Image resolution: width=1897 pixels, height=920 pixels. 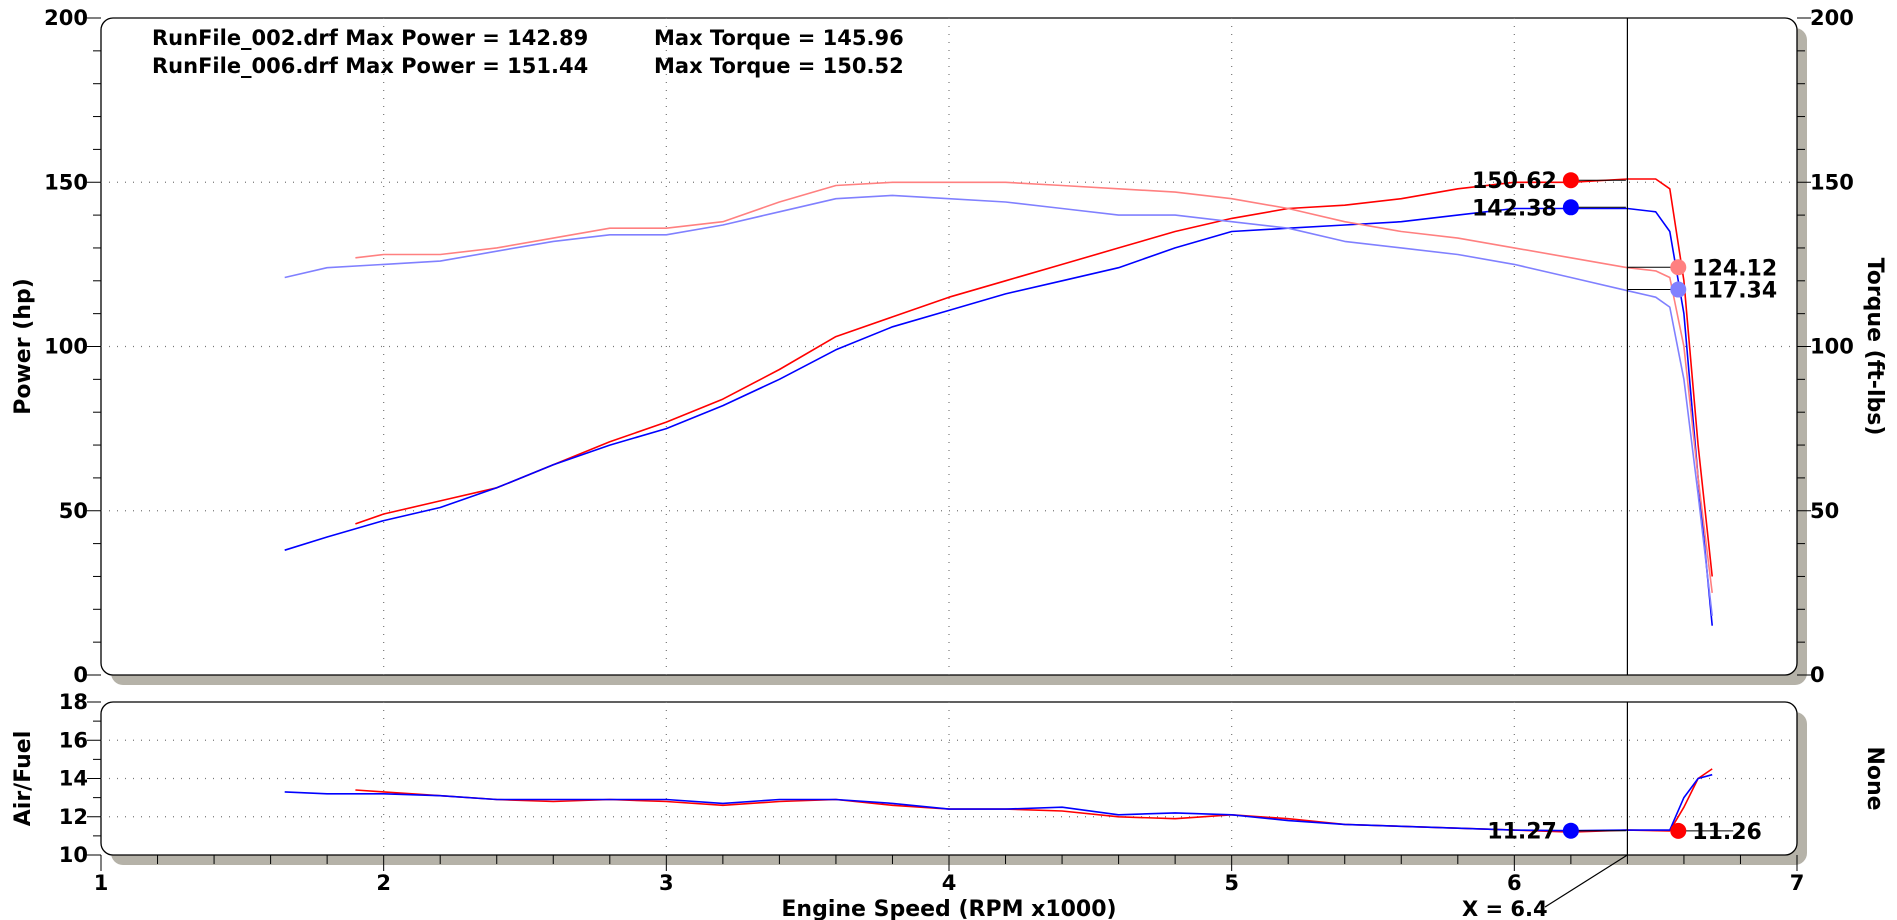 What do you see at coordinates (779, 38) in the screenshot?
I see `run-summary-torque: Max Torque = 145.96` at bounding box center [779, 38].